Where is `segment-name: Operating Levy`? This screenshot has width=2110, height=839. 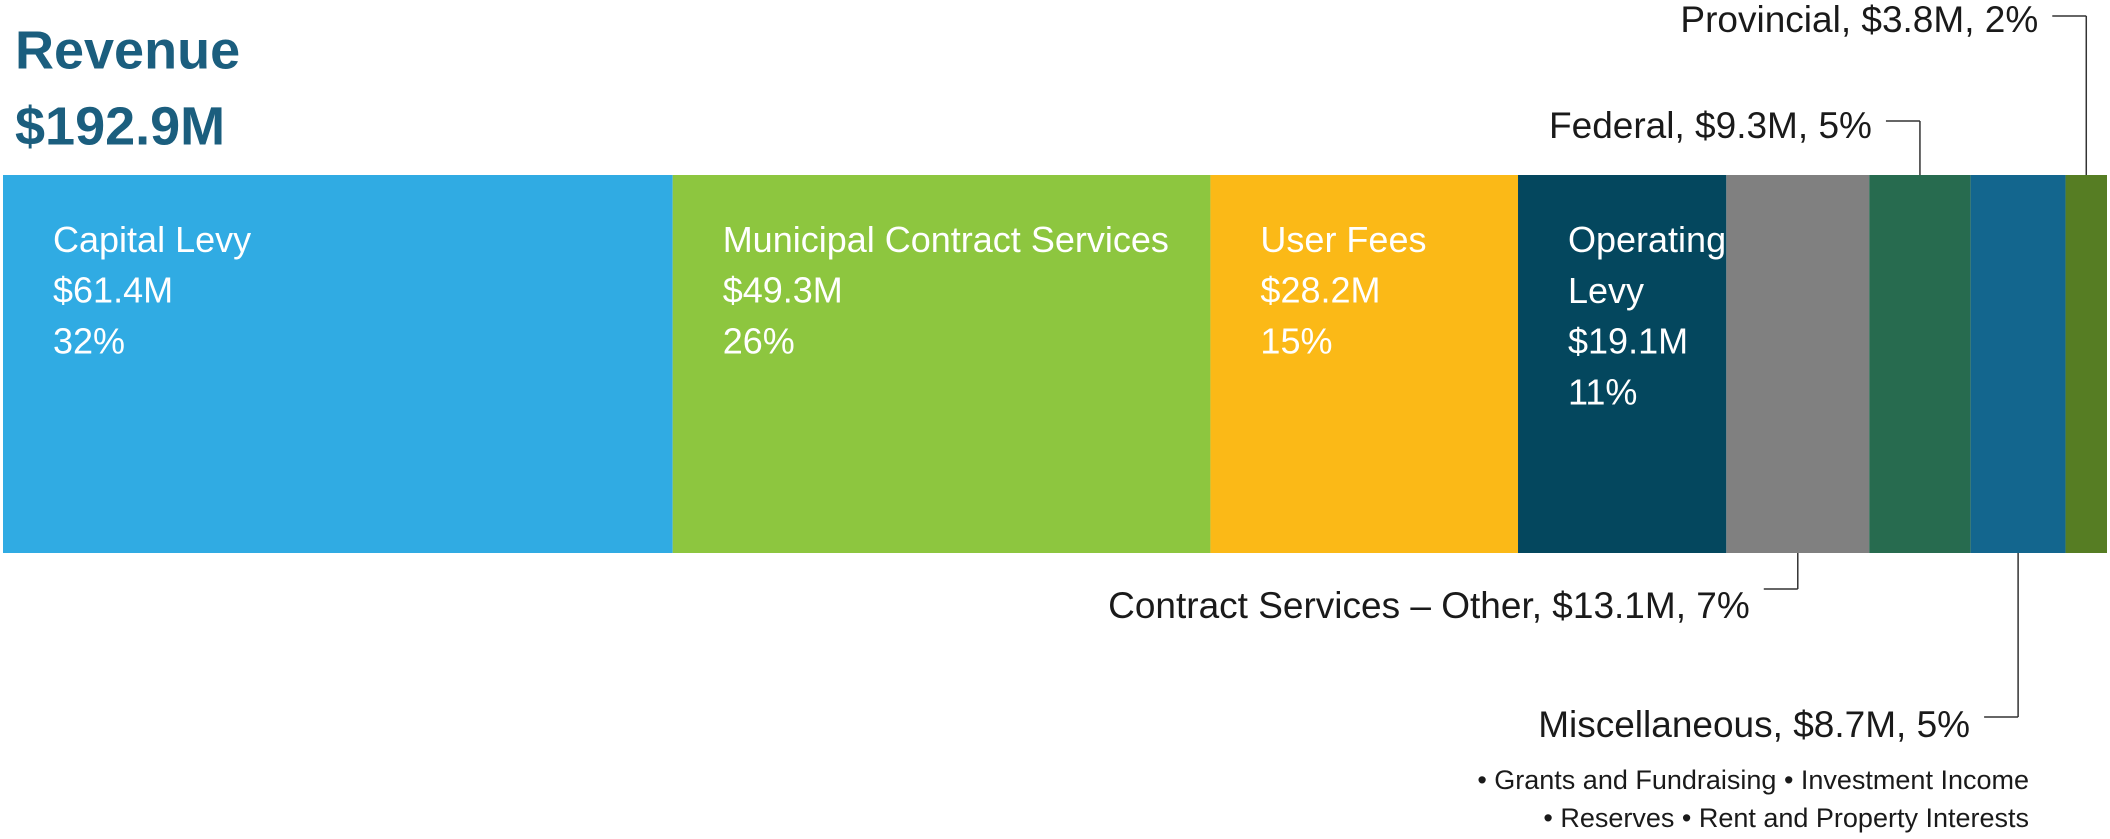
segment-name: Operating Levy is located at coordinates (1647, 265).